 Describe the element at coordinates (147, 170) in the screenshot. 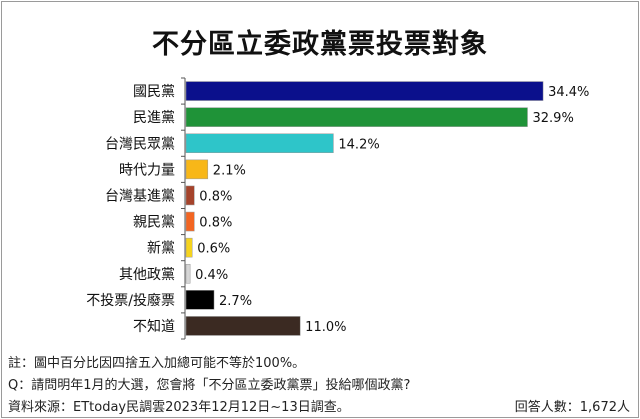

I see `category-label: 時代力量` at that location.